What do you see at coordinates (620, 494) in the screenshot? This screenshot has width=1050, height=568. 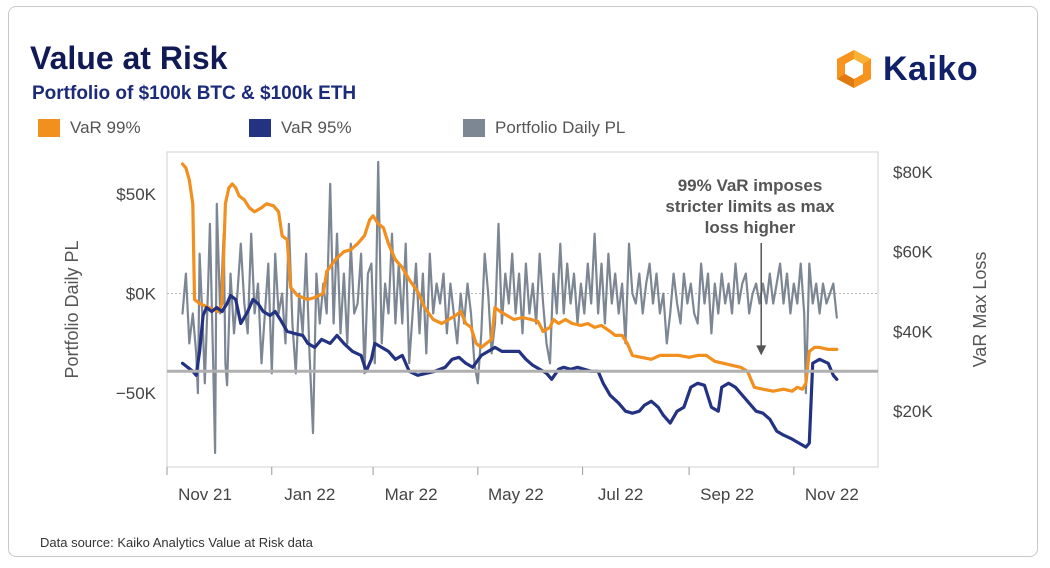 I see `x-tick-label: Jul 22` at bounding box center [620, 494].